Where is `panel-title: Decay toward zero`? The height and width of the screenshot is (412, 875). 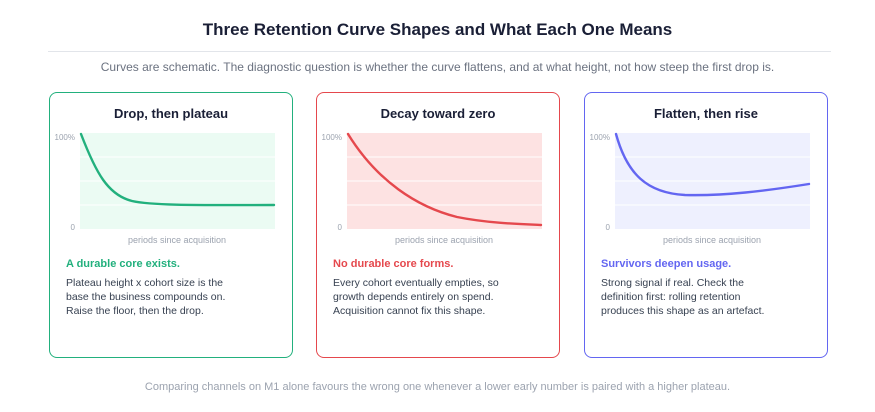 panel-title: Decay toward zero is located at coordinates (438, 113).